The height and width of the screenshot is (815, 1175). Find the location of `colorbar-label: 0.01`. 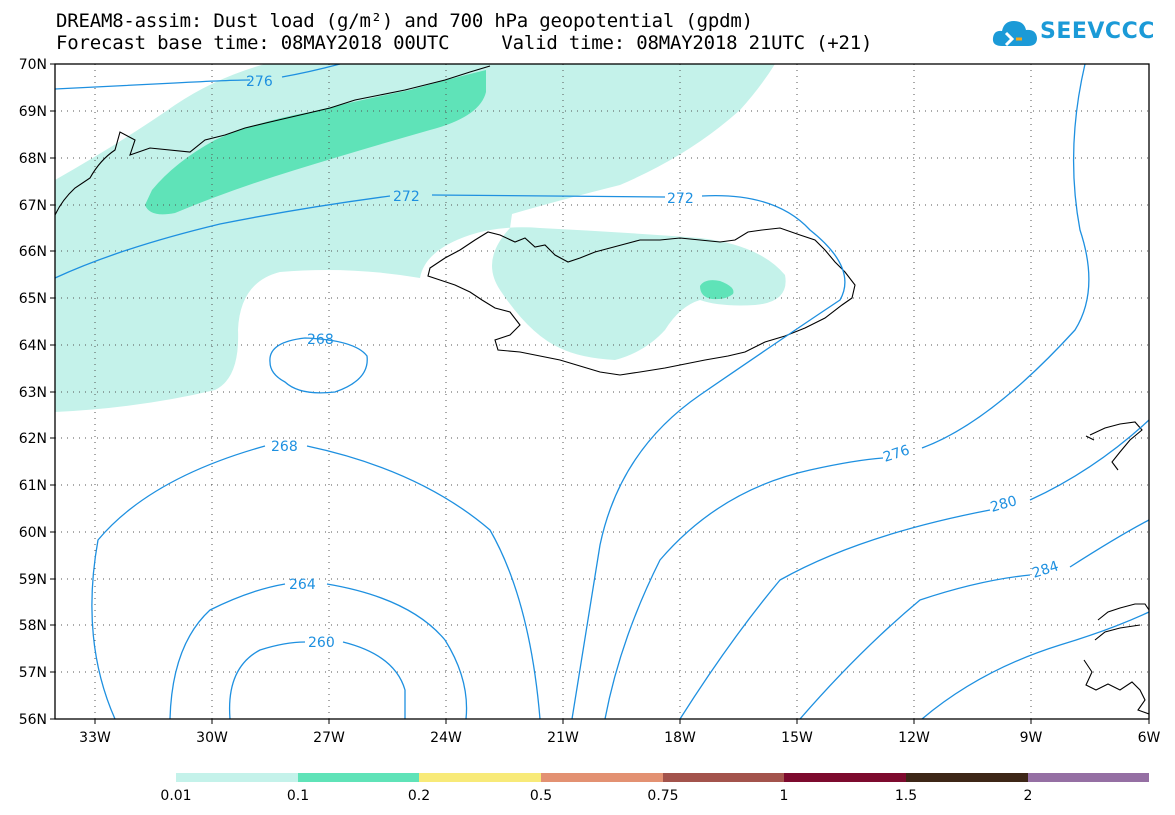

colorbar-label: 0.01 is located at coordinates (175, 796).